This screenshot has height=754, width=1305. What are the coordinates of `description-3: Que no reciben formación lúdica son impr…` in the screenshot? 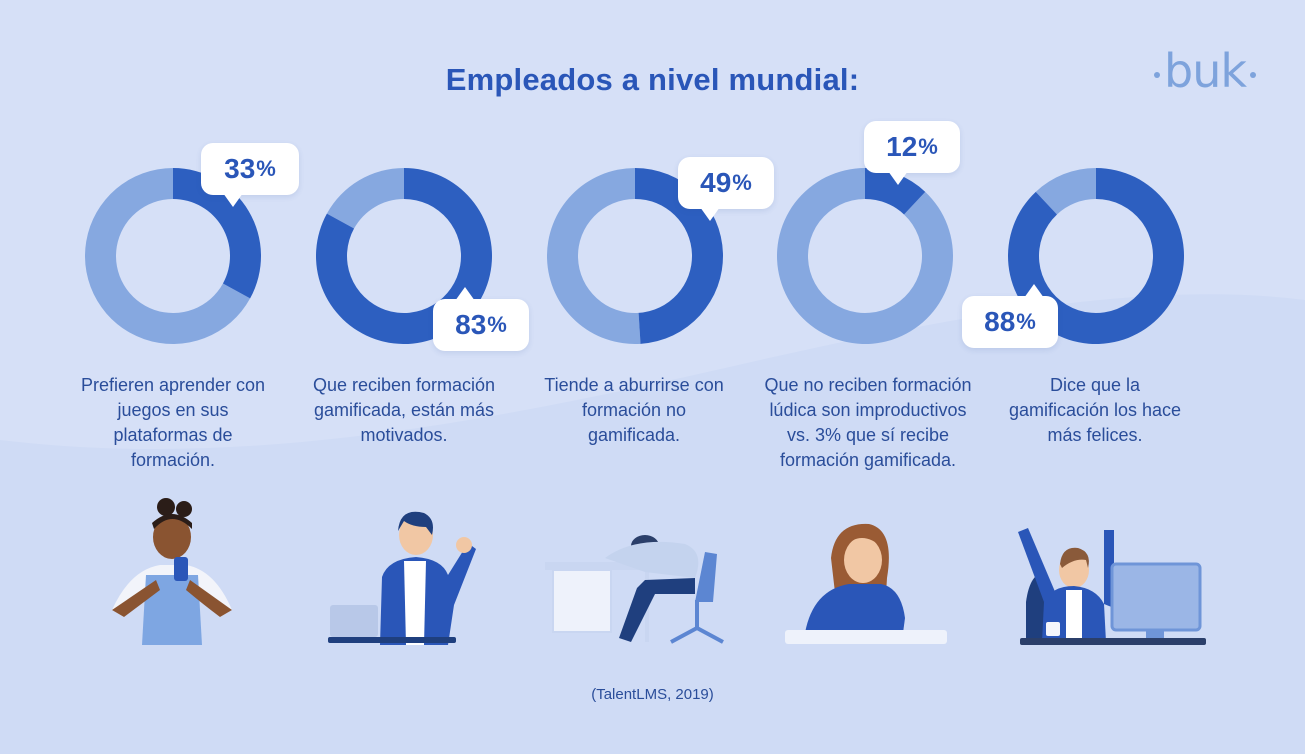 It's located at (868, 422).